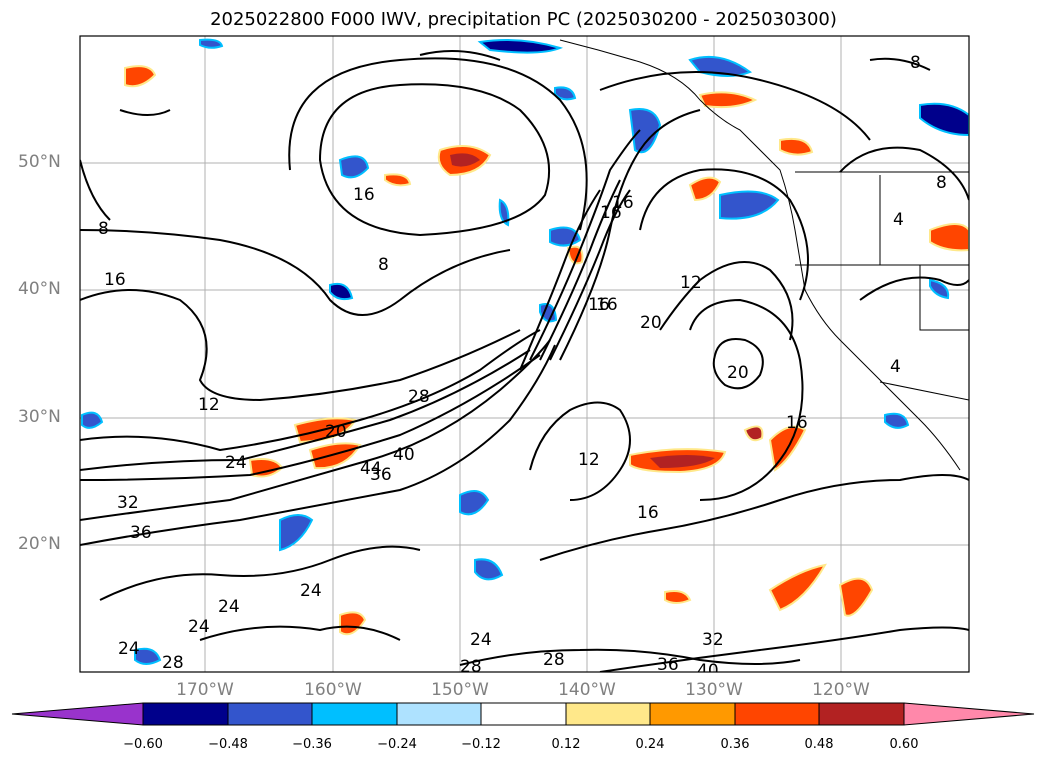  Describe the element at coordinates (205, 690) in the screenshot. I see `lon-label-170w: 170°W` at that location.